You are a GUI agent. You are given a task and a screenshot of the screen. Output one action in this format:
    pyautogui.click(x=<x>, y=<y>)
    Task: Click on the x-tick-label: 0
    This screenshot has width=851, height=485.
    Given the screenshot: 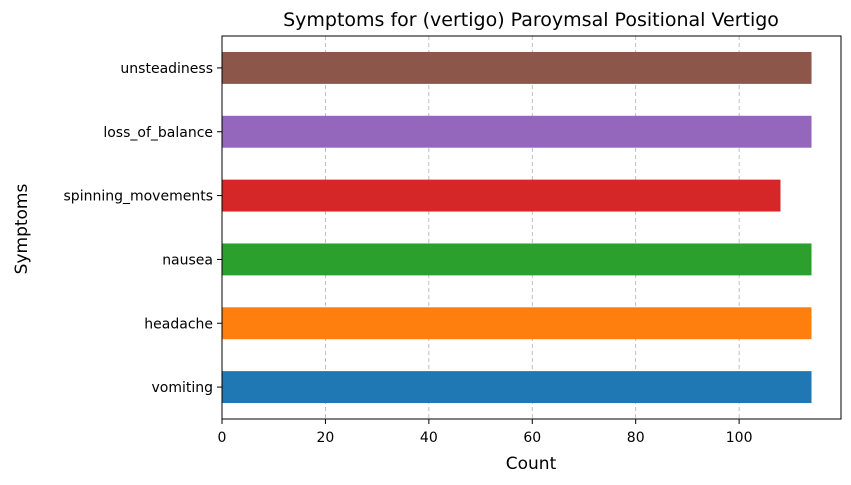 What is the action you would take?
    pyautogui.click(x=222, y=438)
    